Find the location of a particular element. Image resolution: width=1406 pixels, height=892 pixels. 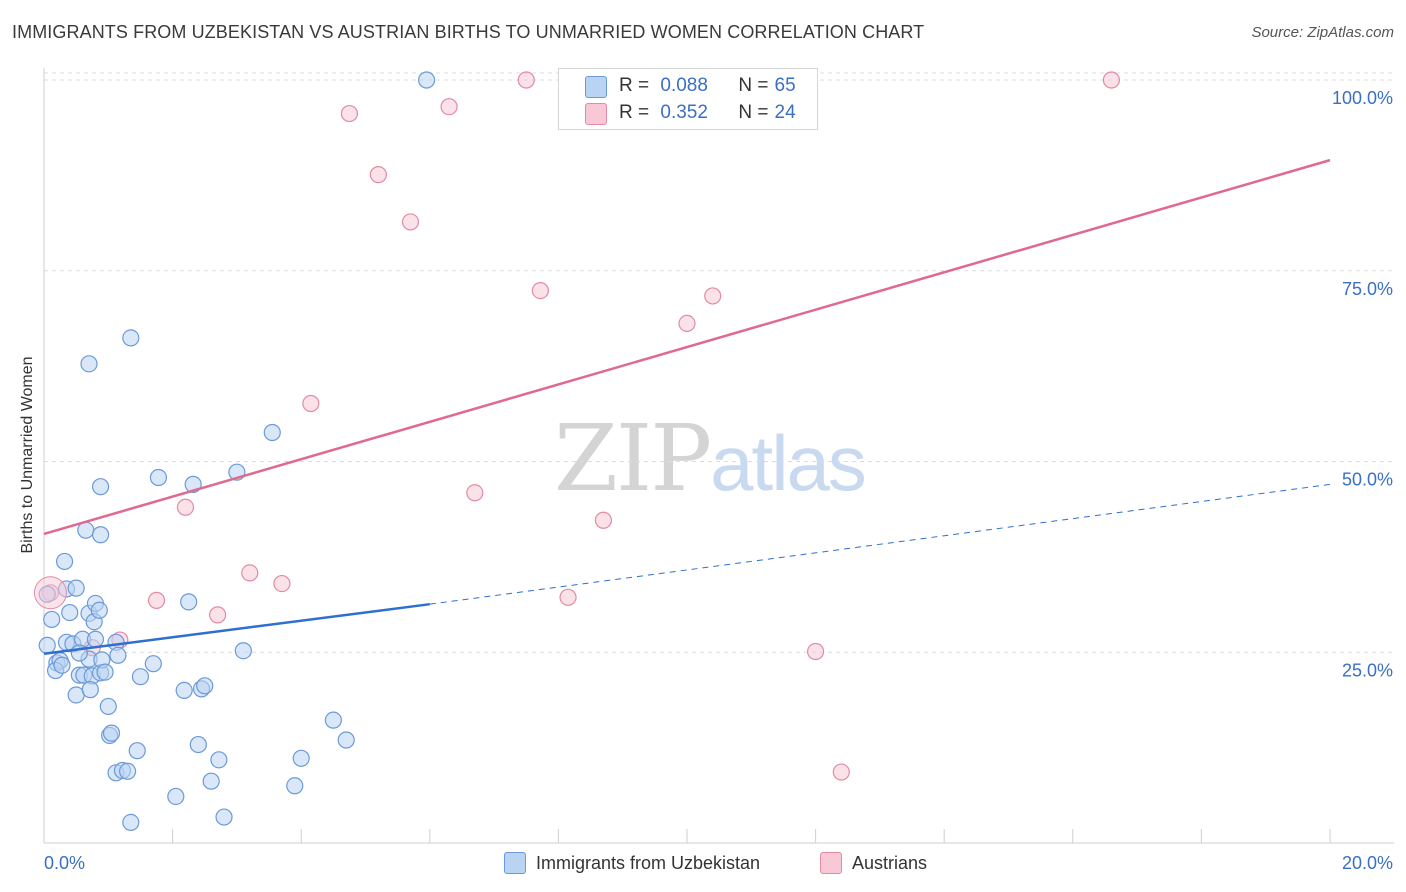

legend-row-pink: R = 0.352 N = 24 is located at coordinates (707, 113).